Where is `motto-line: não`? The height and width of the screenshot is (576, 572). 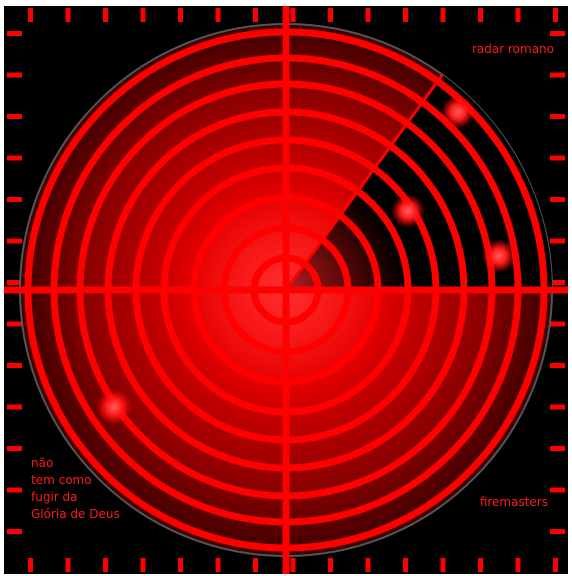 motto-line: não is located at coordinates (42, 463).